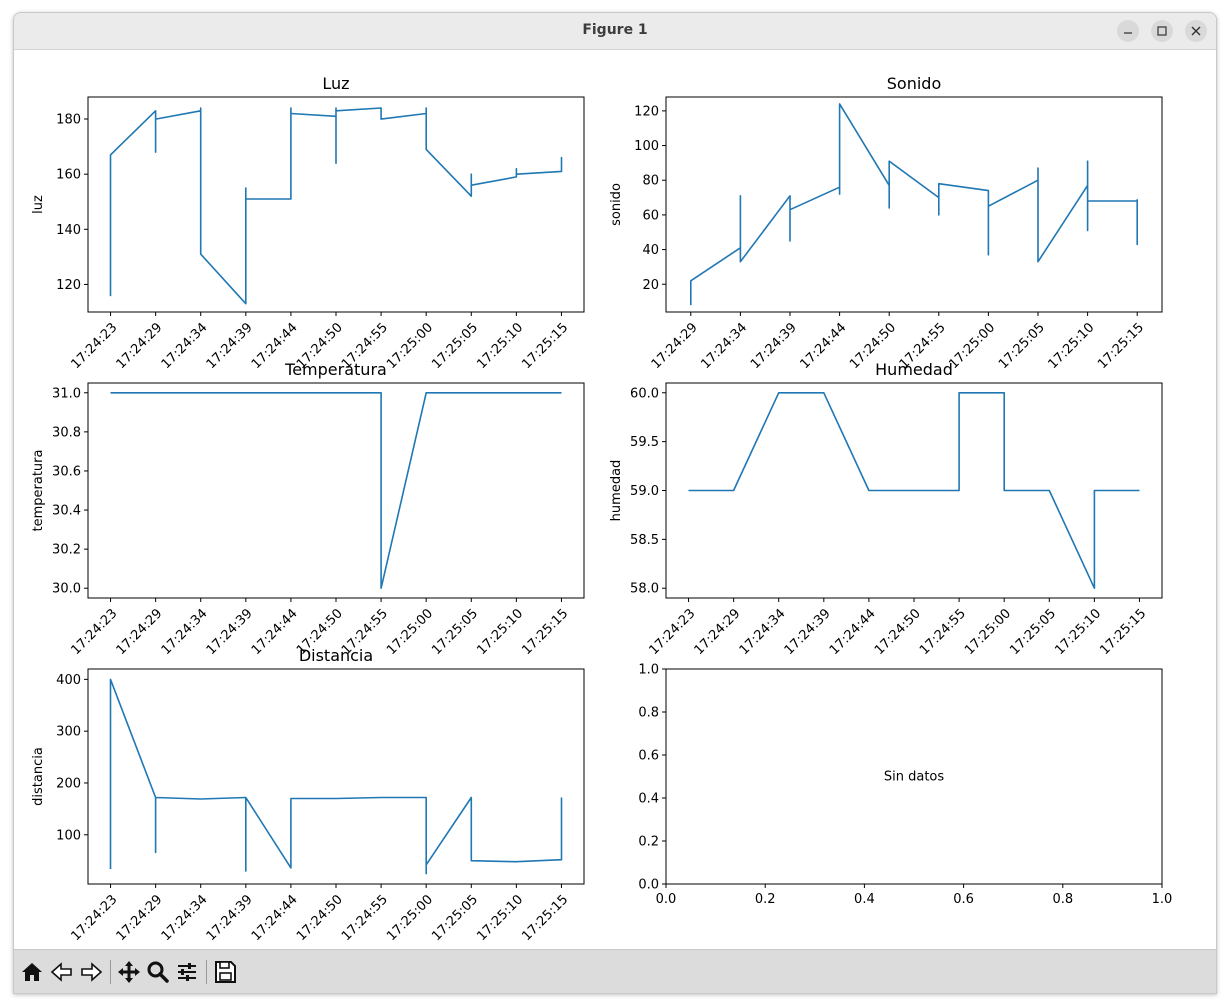 Image resolution: width=1228 pixels, height=1008 pixels. I want to click on chart-title: Sonido, so click(914, 83).